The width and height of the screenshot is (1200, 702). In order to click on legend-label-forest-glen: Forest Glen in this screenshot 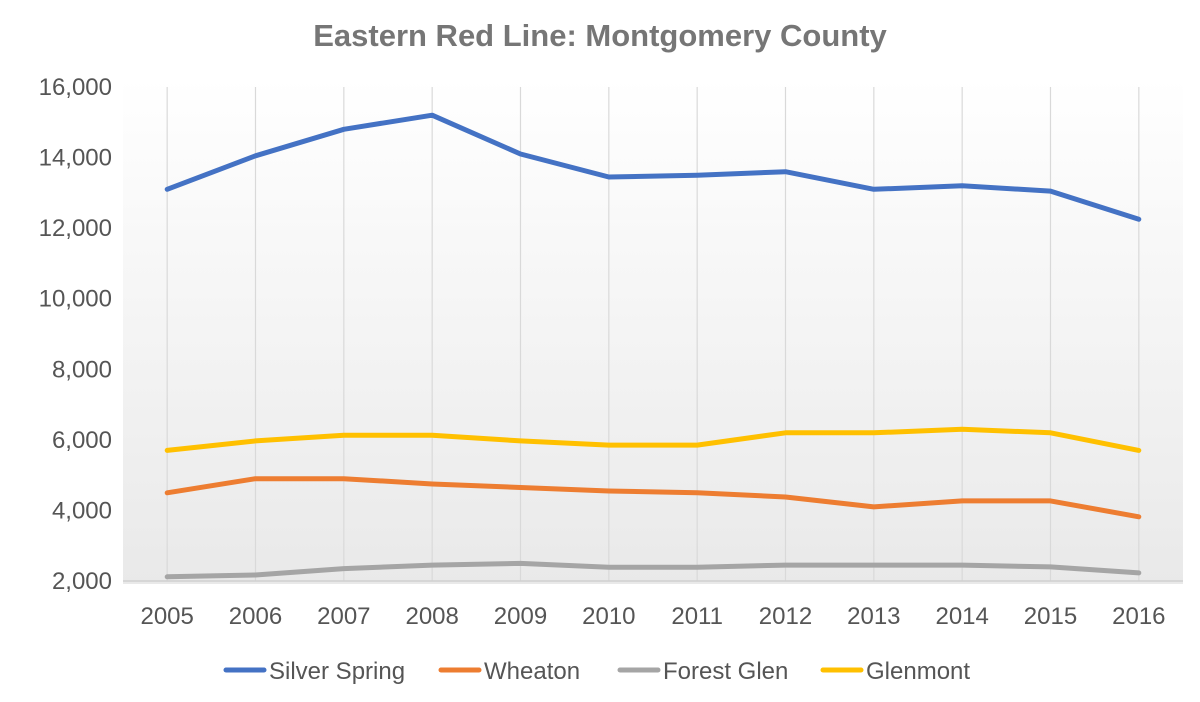, I will do `click(725, 671)`.